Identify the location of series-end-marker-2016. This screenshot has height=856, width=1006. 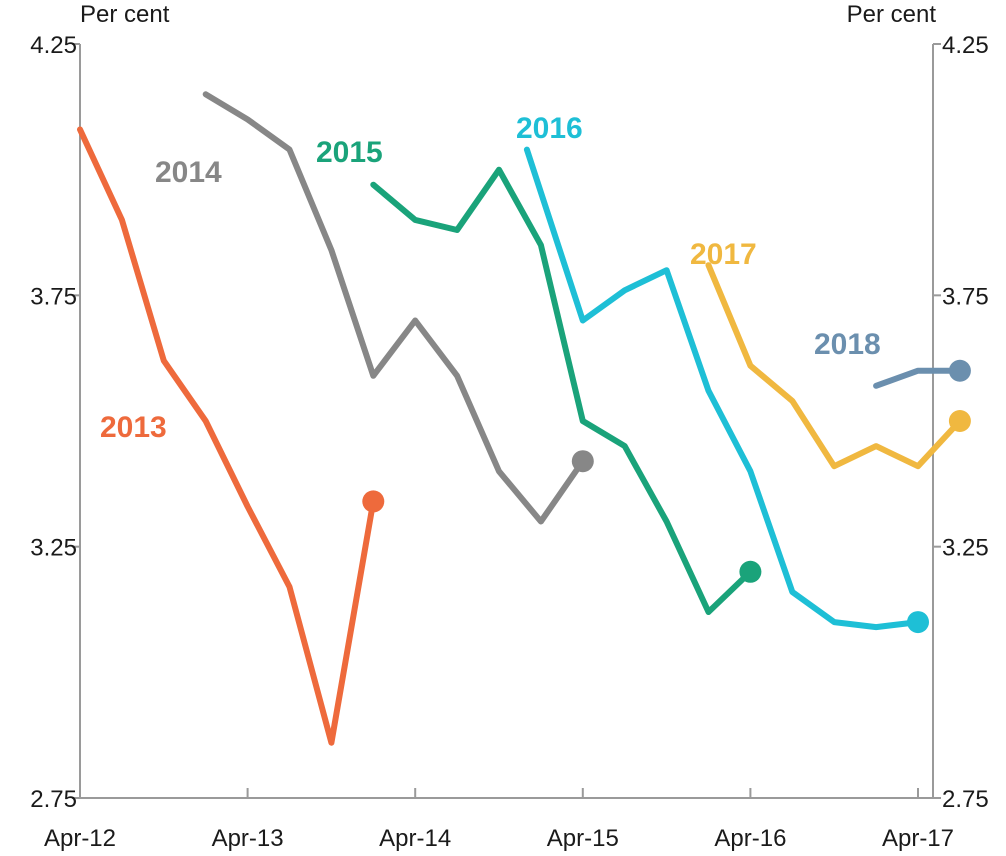
(918, 622).